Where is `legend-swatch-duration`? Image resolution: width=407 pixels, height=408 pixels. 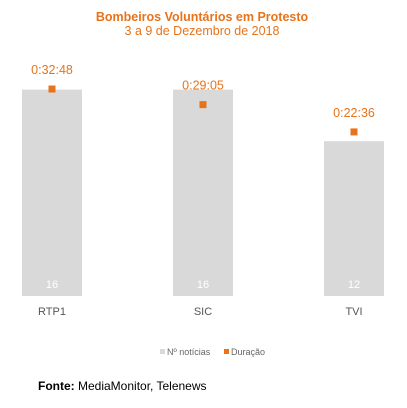
legend-swatch-duration is located at coordinates (226, 351).